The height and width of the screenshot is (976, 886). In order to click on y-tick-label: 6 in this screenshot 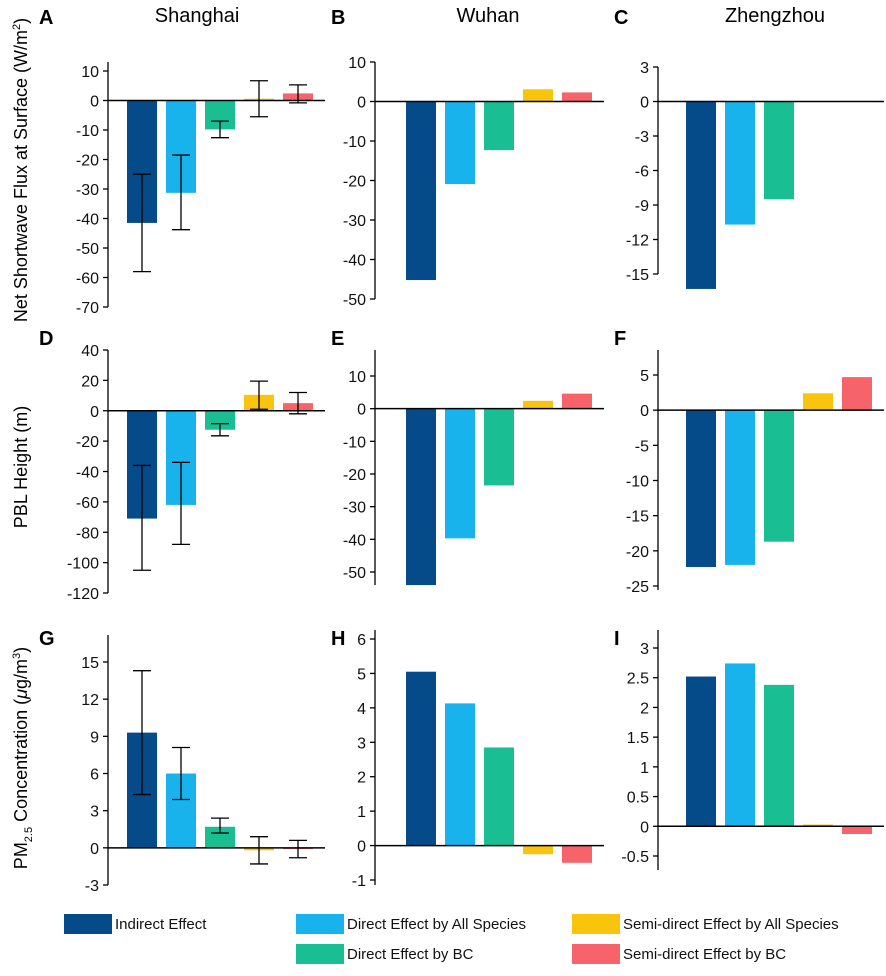, I will do `click(94, 775)`.